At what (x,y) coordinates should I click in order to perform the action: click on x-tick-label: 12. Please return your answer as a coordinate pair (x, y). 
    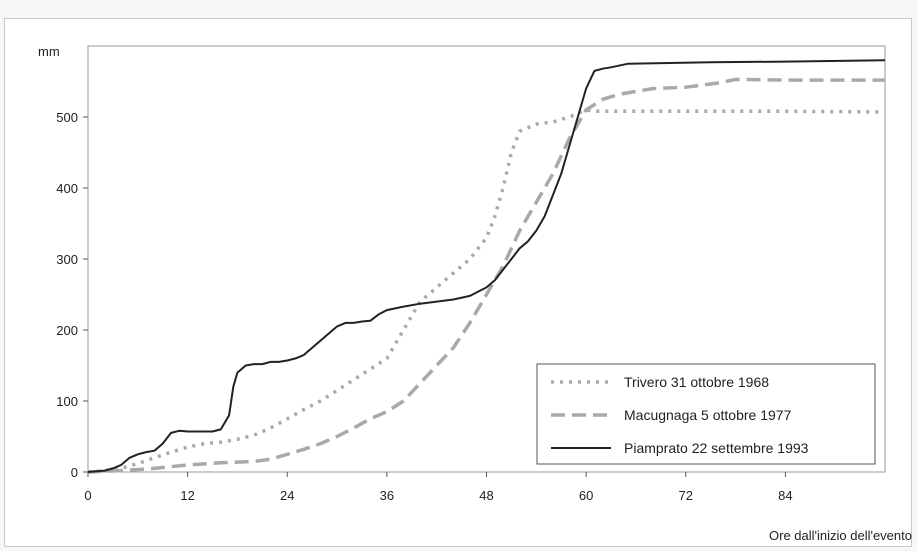
    Looking at the image, I should click on (187, 495).